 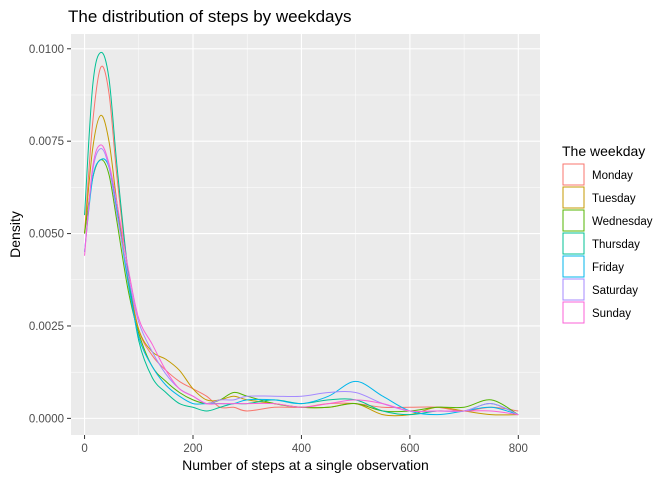 I want to click on legend-item-sunday: Sunday, so click(x=597, y=312).